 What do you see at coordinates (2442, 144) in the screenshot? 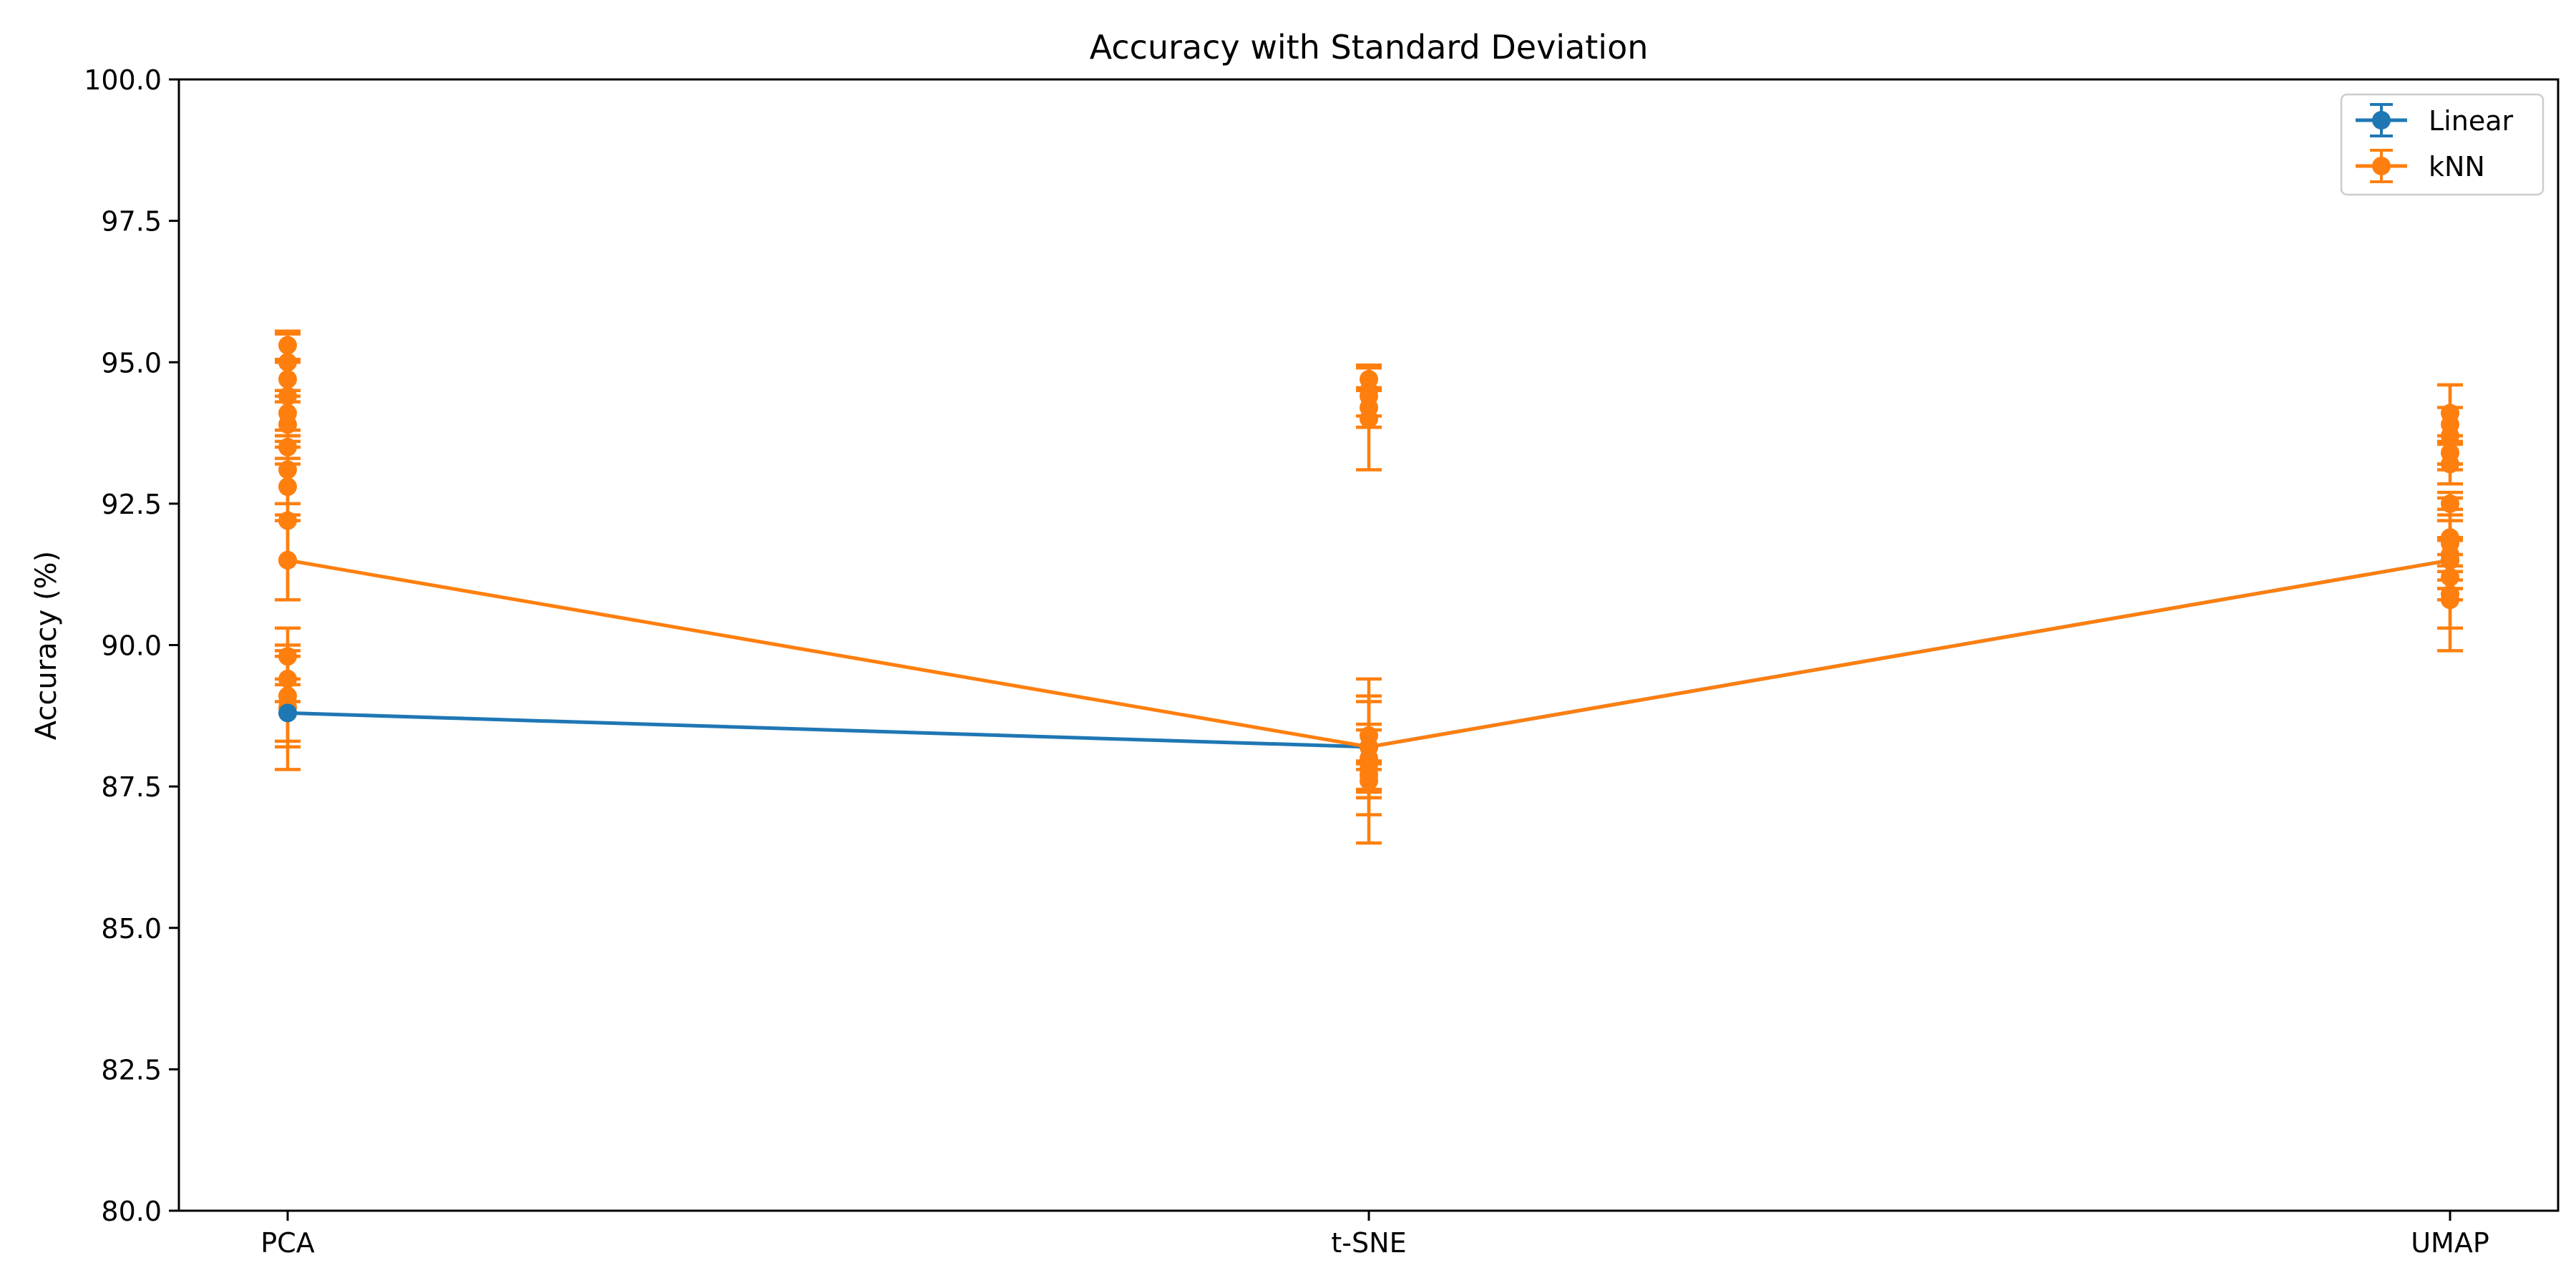
I see `legend: Linear kNN` at bounding box center [2442, 144].